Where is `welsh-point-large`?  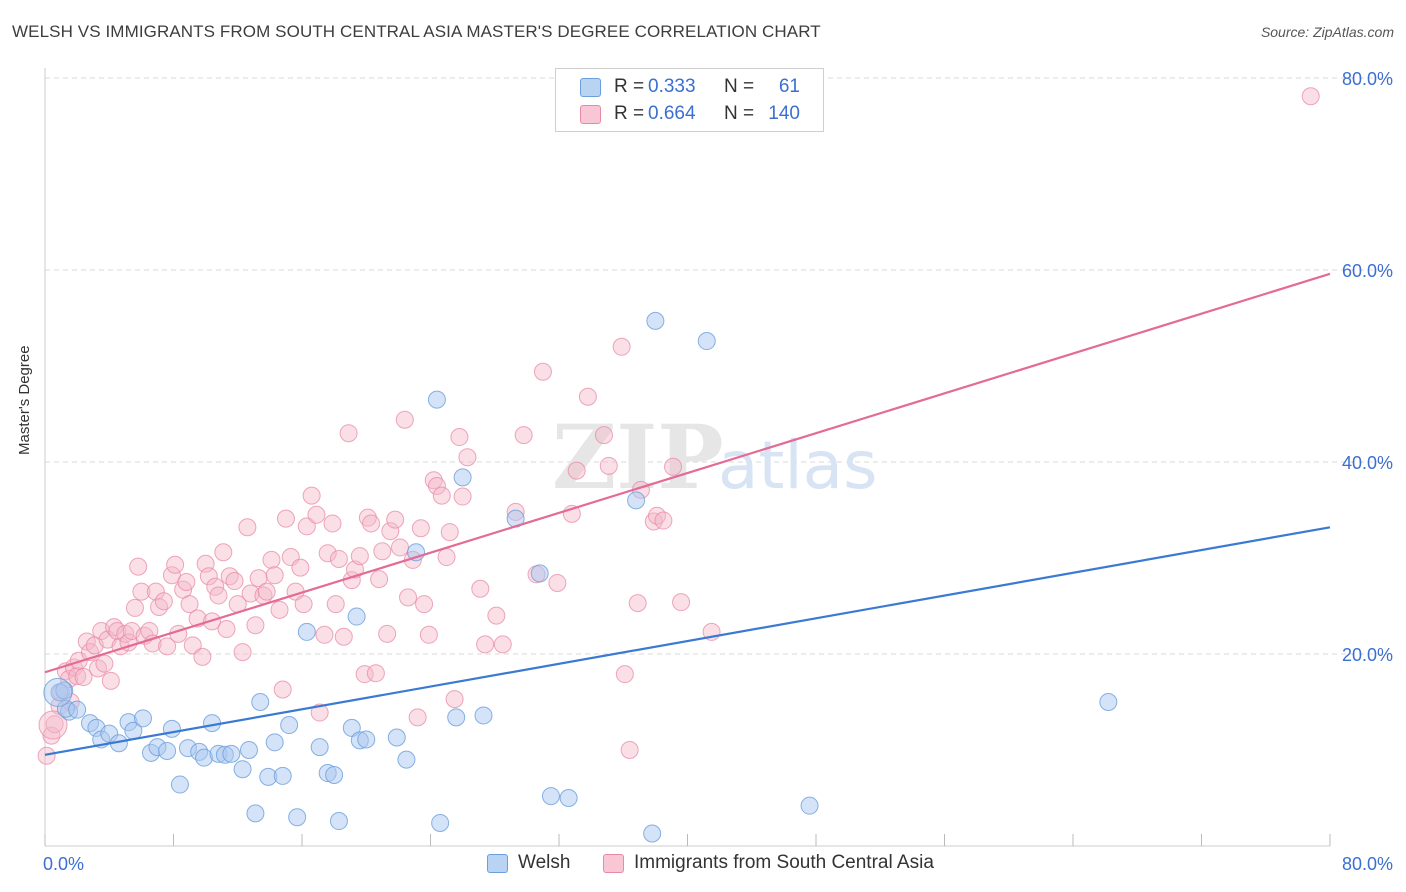
welsh-point-large is located at coordinates (58, 692).